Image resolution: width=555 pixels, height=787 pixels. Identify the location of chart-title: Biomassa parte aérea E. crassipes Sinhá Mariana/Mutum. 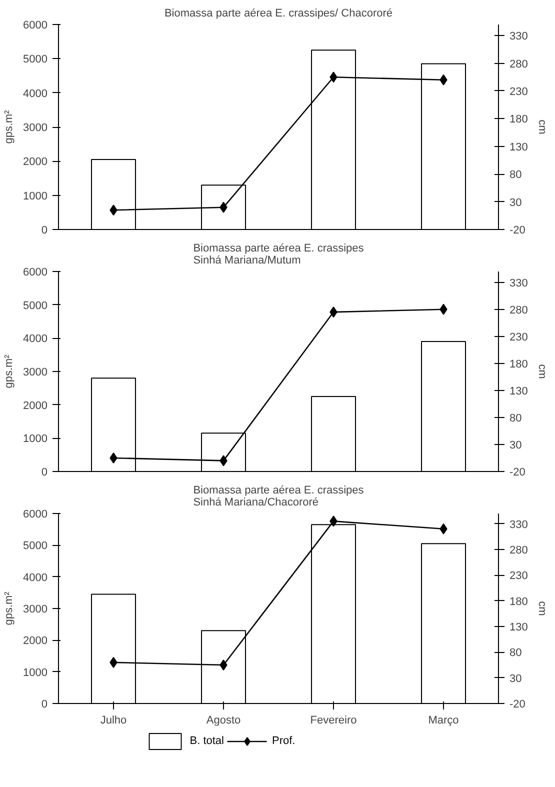
(278, 254).